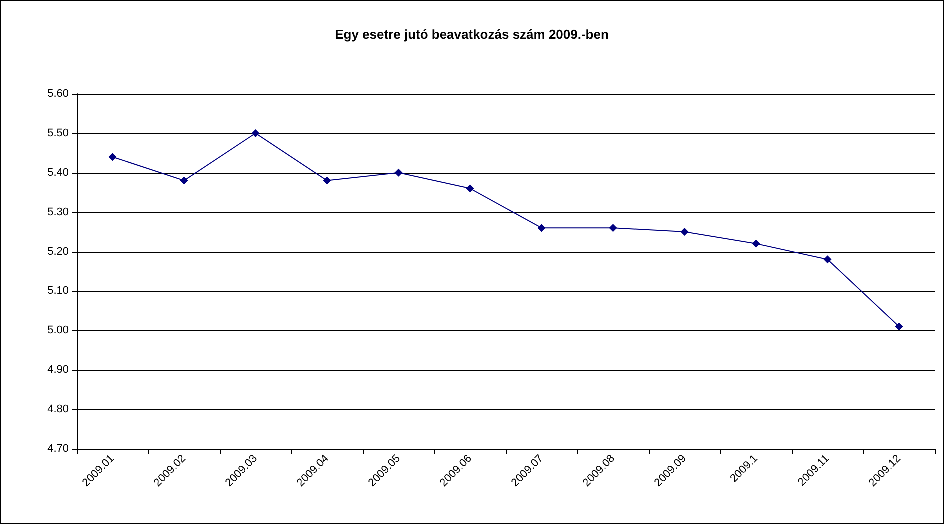  I want to click on y-tick-label: 5.10, so click(58, 291).